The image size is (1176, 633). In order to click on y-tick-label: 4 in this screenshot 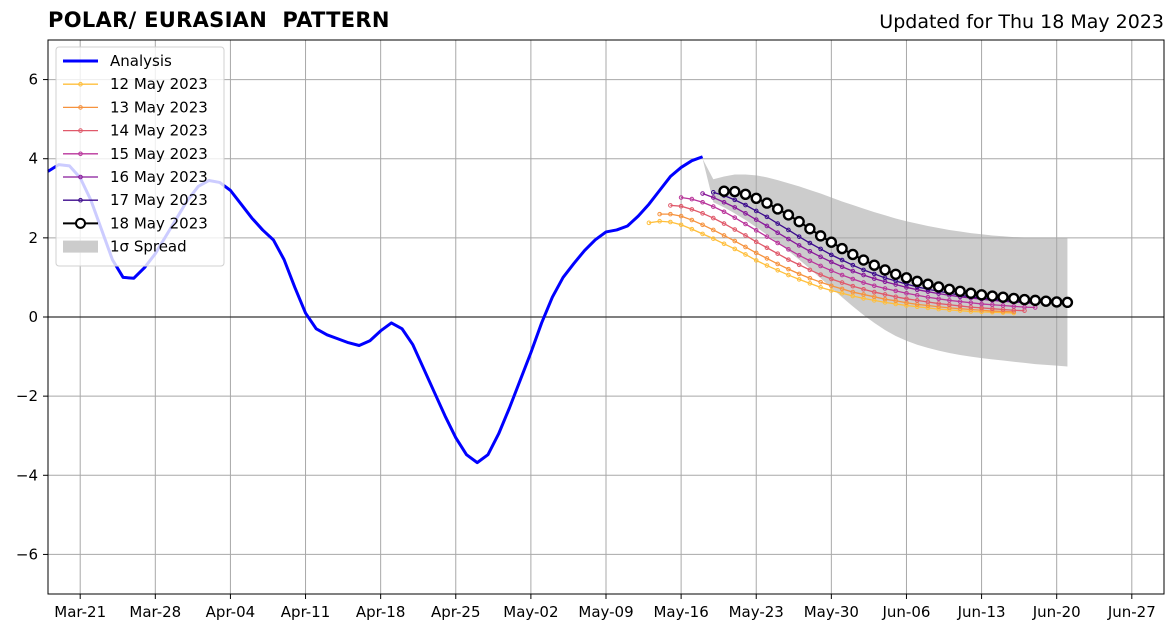, I will do `click(33, 159)`.